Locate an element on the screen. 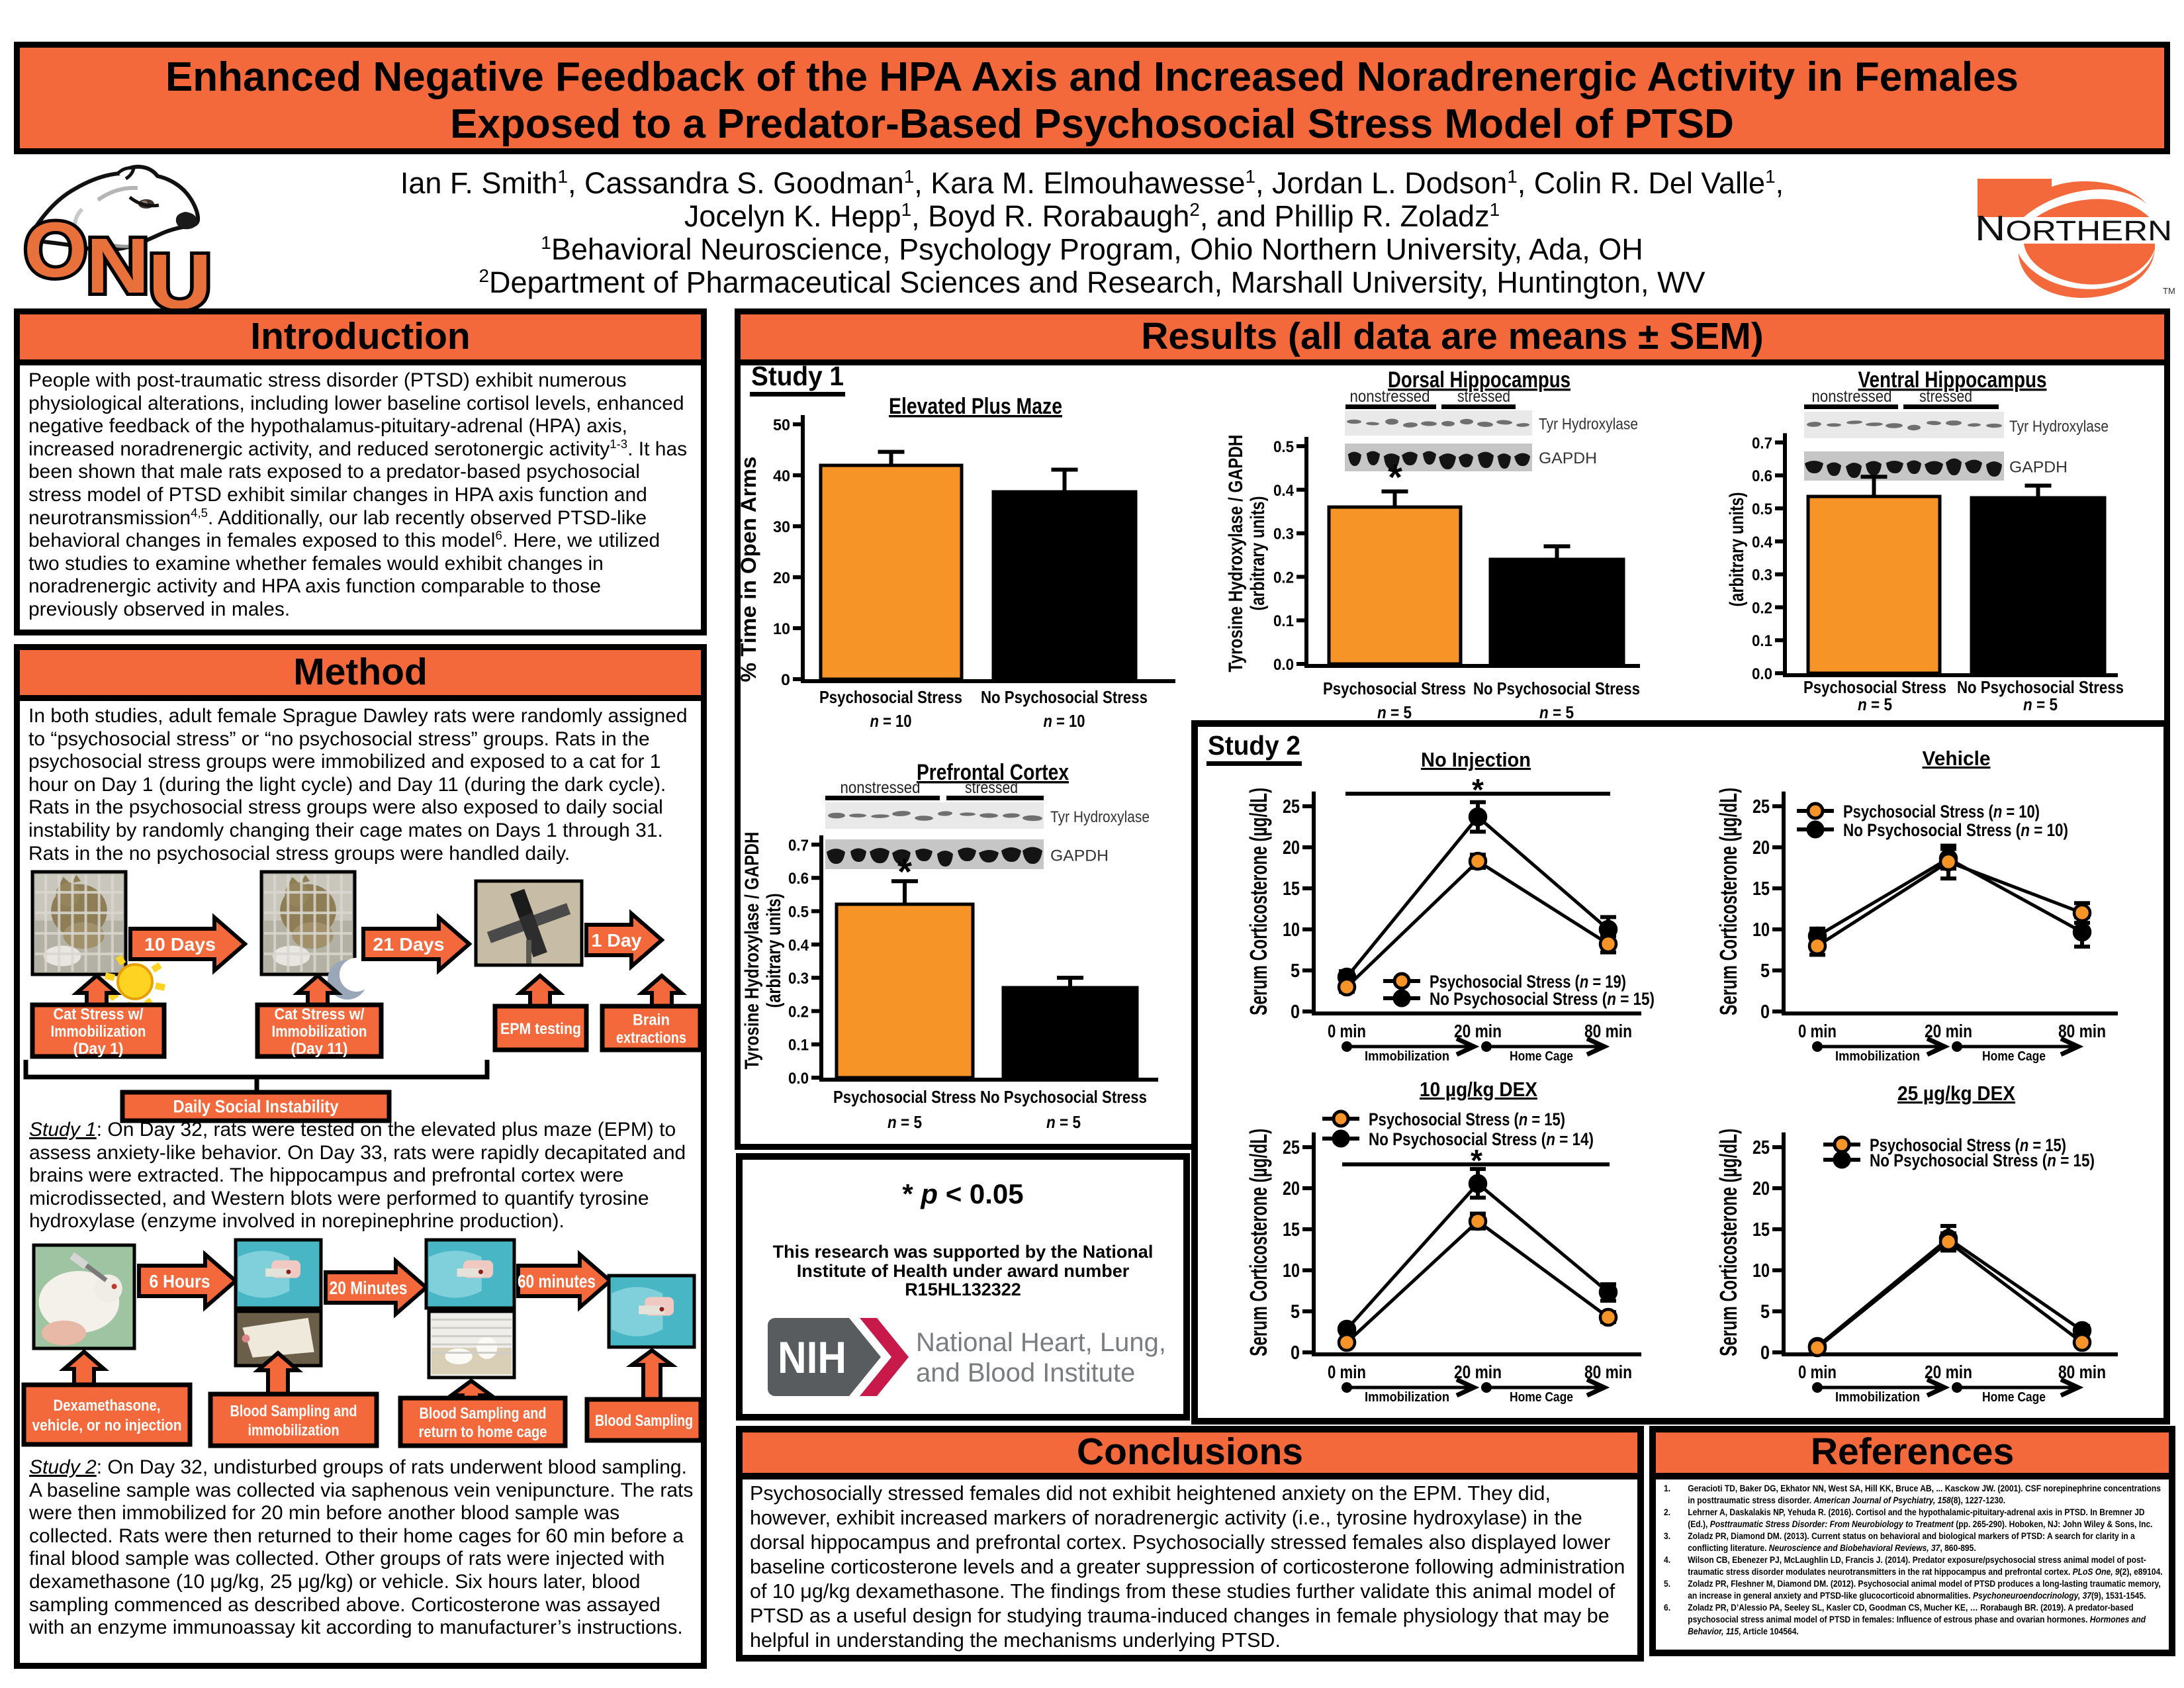 This screenshot has width=2184, height=1688. svg-text: vehicle, or no injection is located at coordinates (107, 1425).